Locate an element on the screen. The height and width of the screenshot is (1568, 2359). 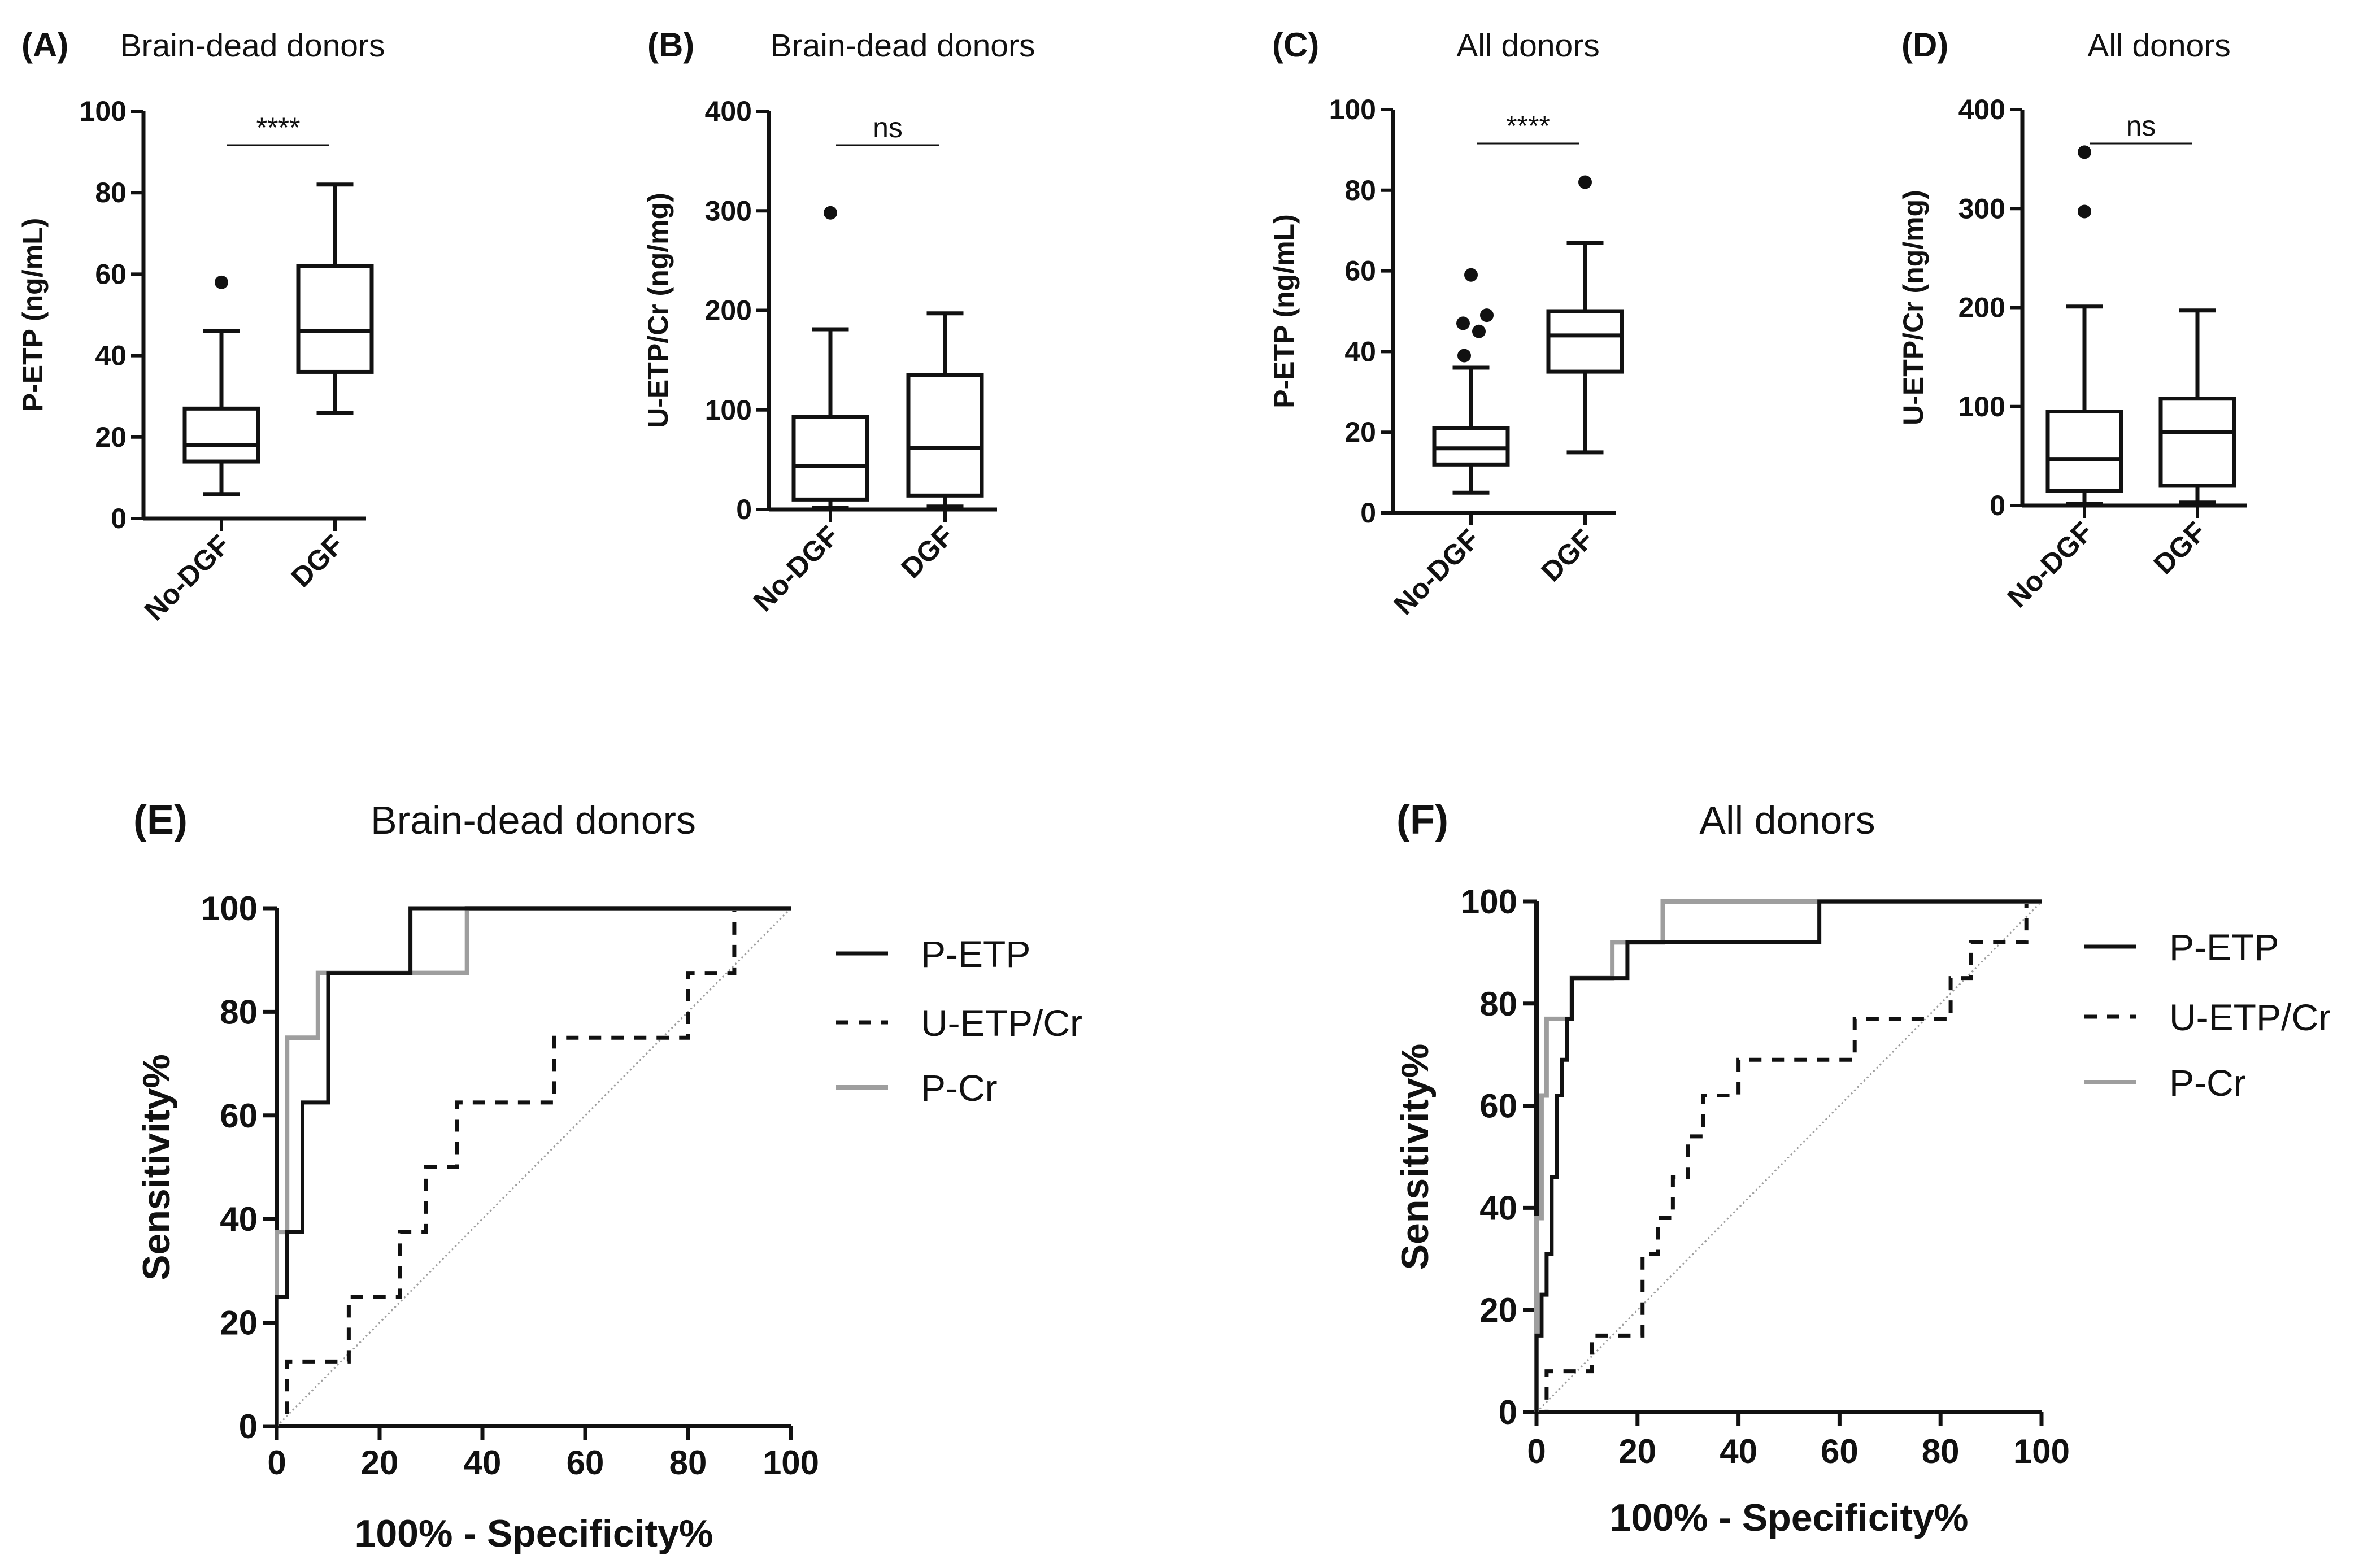
panel-label: (F) is located at coordinates (1422, 820).